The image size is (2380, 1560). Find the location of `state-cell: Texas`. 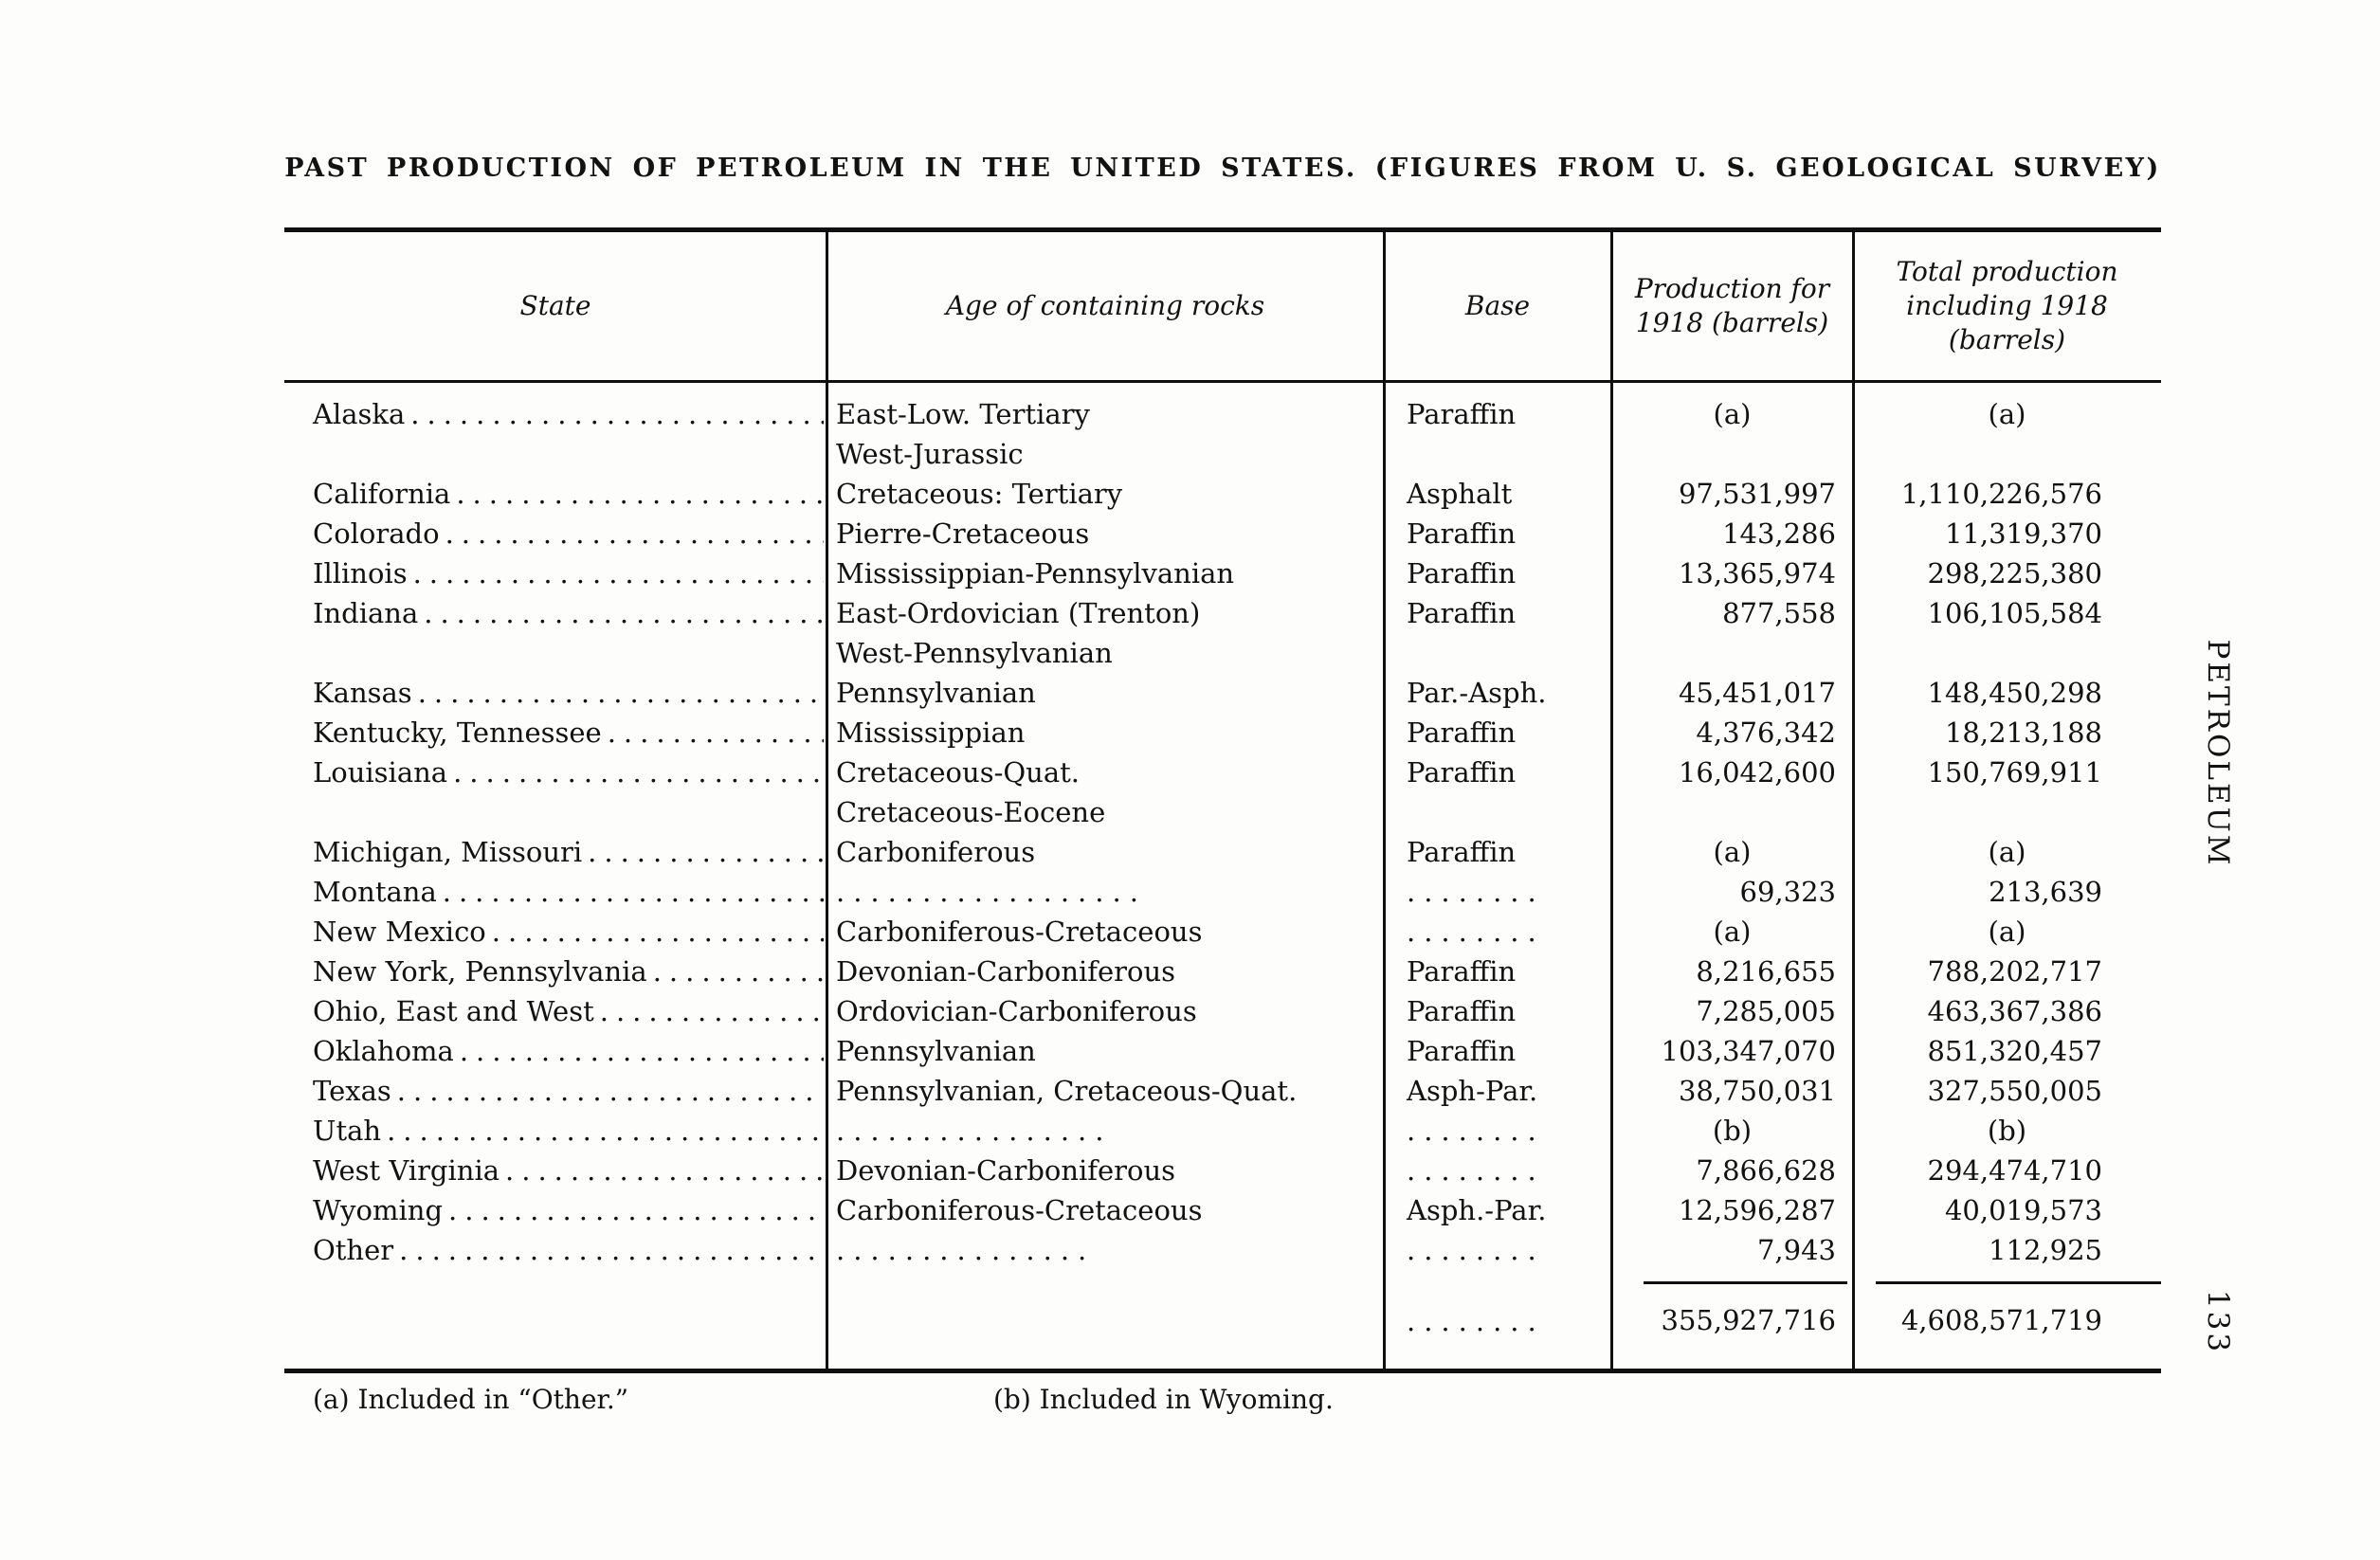

state-cell: Texas is located at coordinates (555, 1091).